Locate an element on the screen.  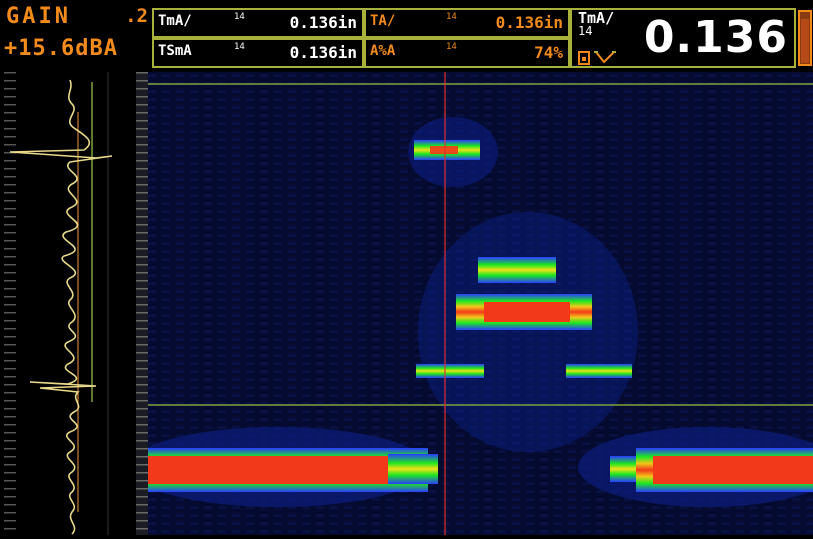
big-reading-value: 0.136 is located at coordinates (715, 37).